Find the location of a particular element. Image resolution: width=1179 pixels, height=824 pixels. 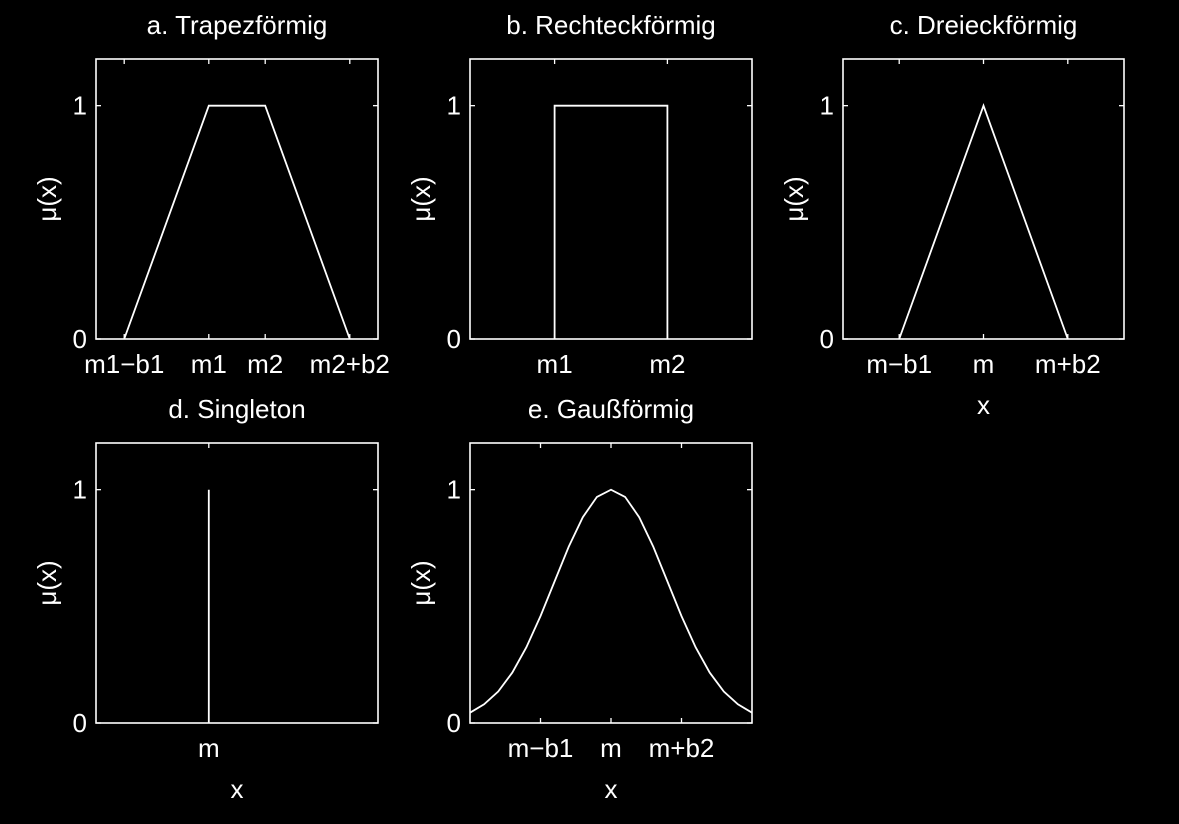

panel-b: b. Rechteckförmig μ(x) 0 1 m1 m2 is located at coordinates (579, 194).